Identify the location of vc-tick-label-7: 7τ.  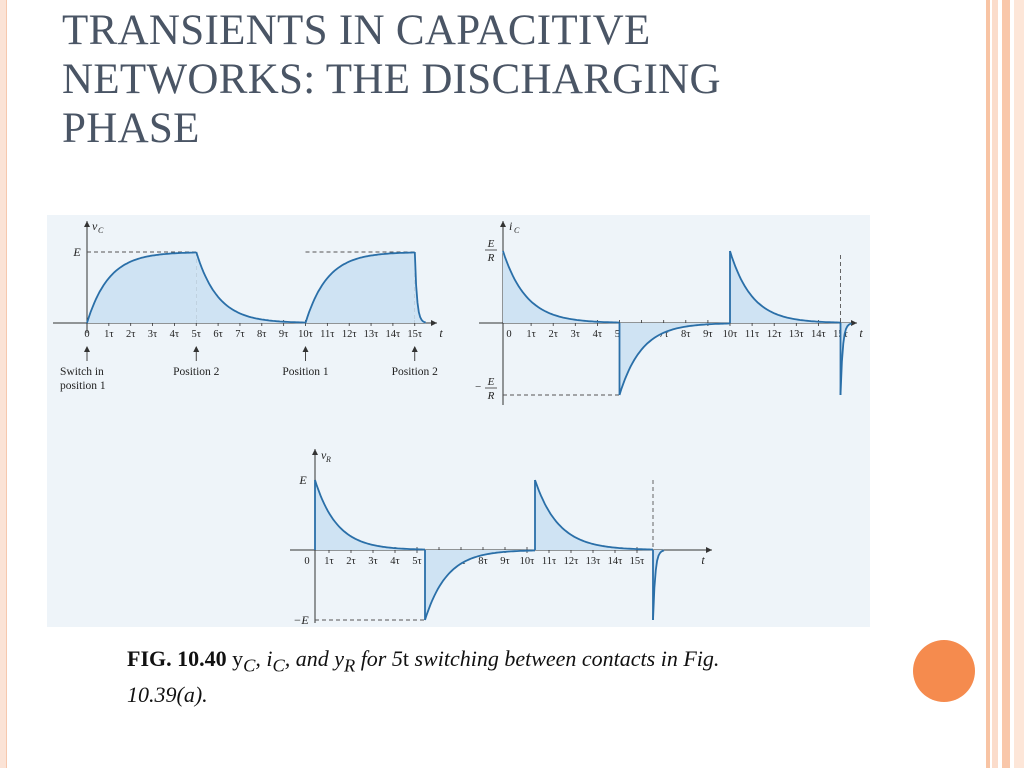
(239, 334).